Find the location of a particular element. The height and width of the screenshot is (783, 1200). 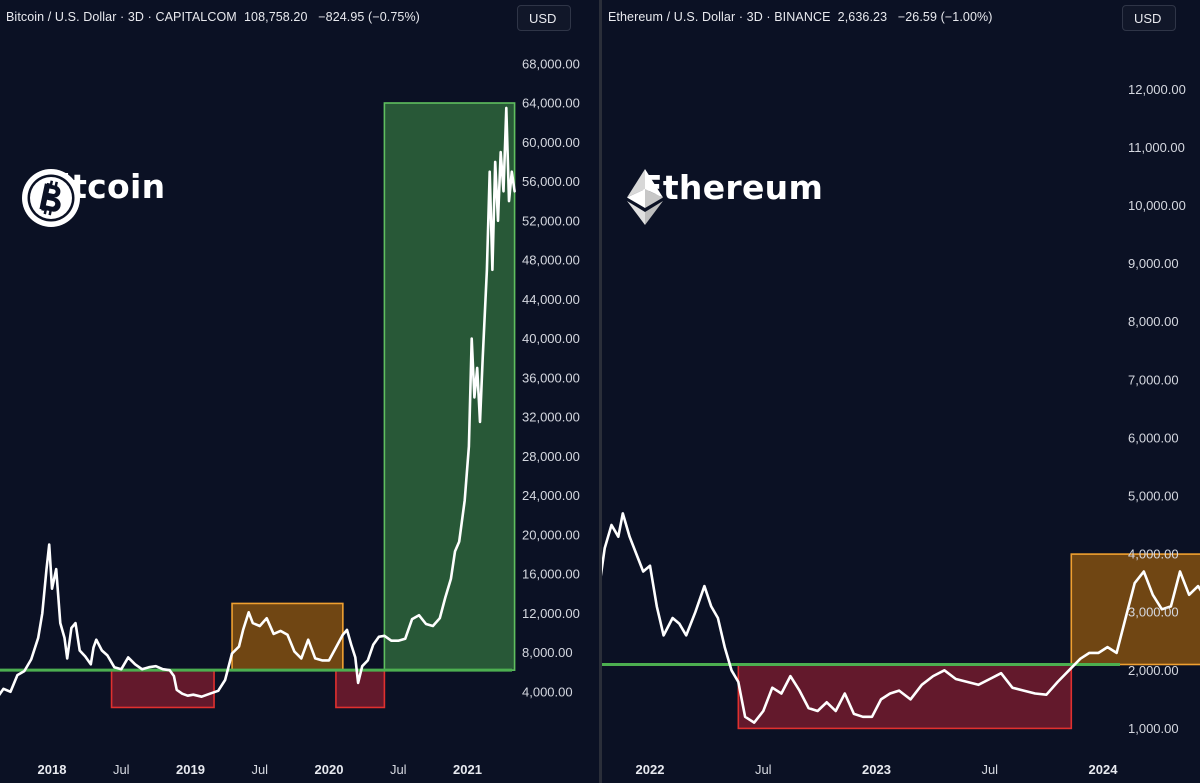

x-axis-tick-label: 2022 is located at coordinates (650, 769).